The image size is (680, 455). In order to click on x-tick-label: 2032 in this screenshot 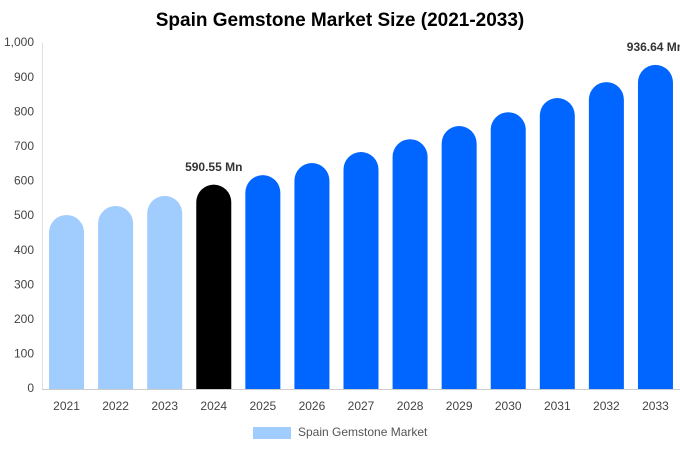, I will do `click(606, 406)`.